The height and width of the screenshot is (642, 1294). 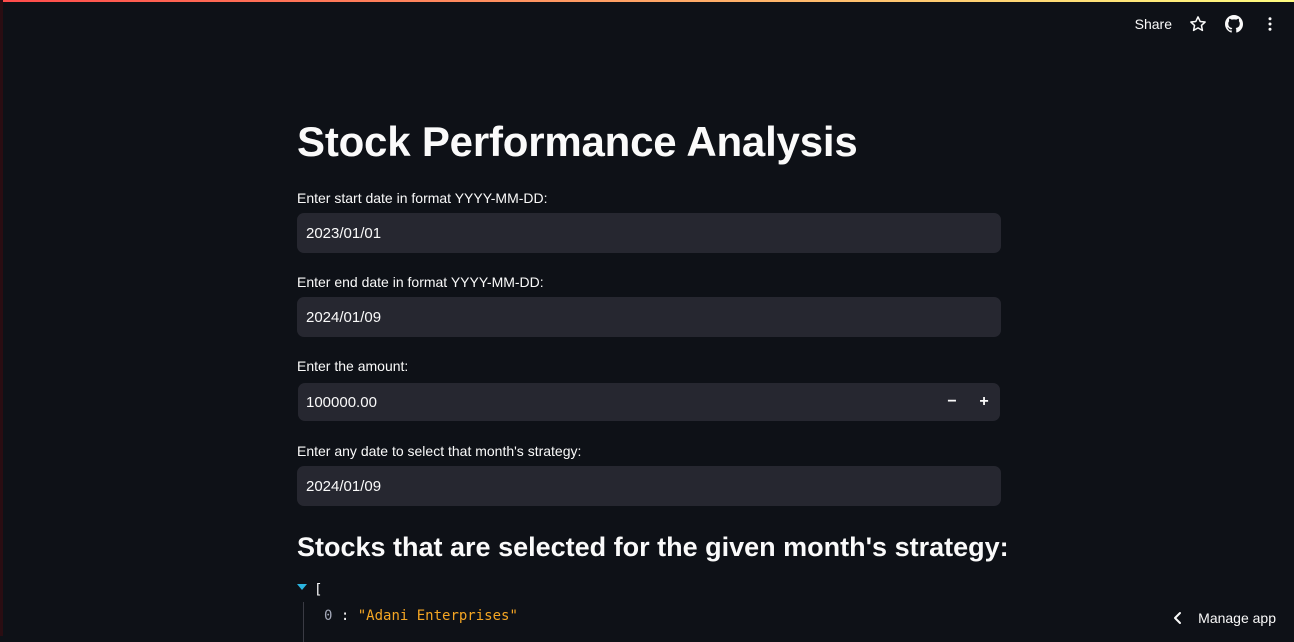 I want to click on amount-label: Enter the amount:, so click(x=352, y=366).